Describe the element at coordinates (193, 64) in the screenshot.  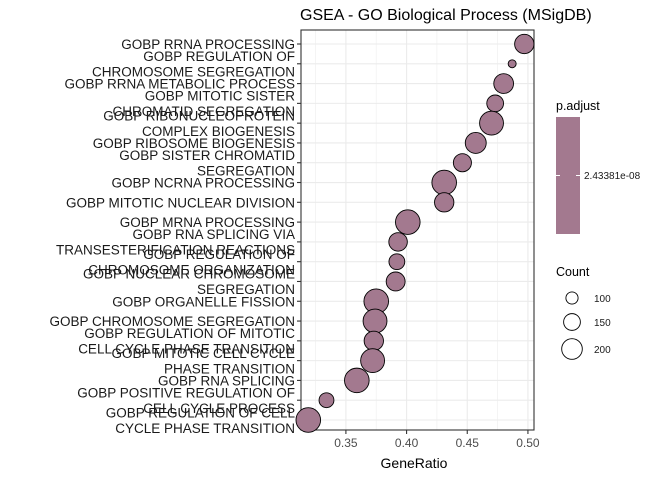
I see `y-tick-label: GOBP REGULATION OF CHROMOSOME SEGREGATION` at that location.